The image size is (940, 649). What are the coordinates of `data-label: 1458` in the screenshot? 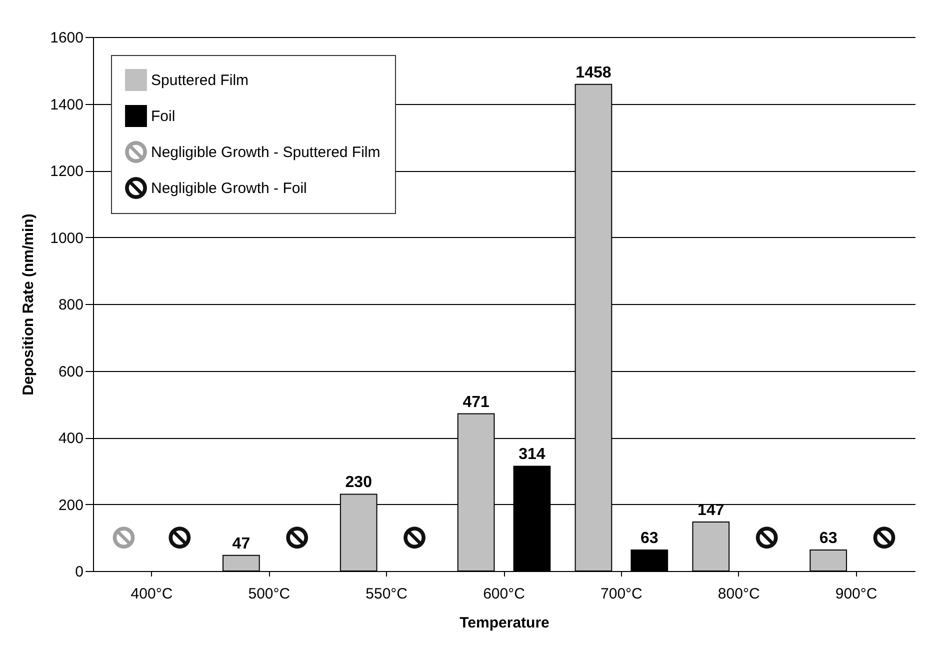 It's located at (594, 73).